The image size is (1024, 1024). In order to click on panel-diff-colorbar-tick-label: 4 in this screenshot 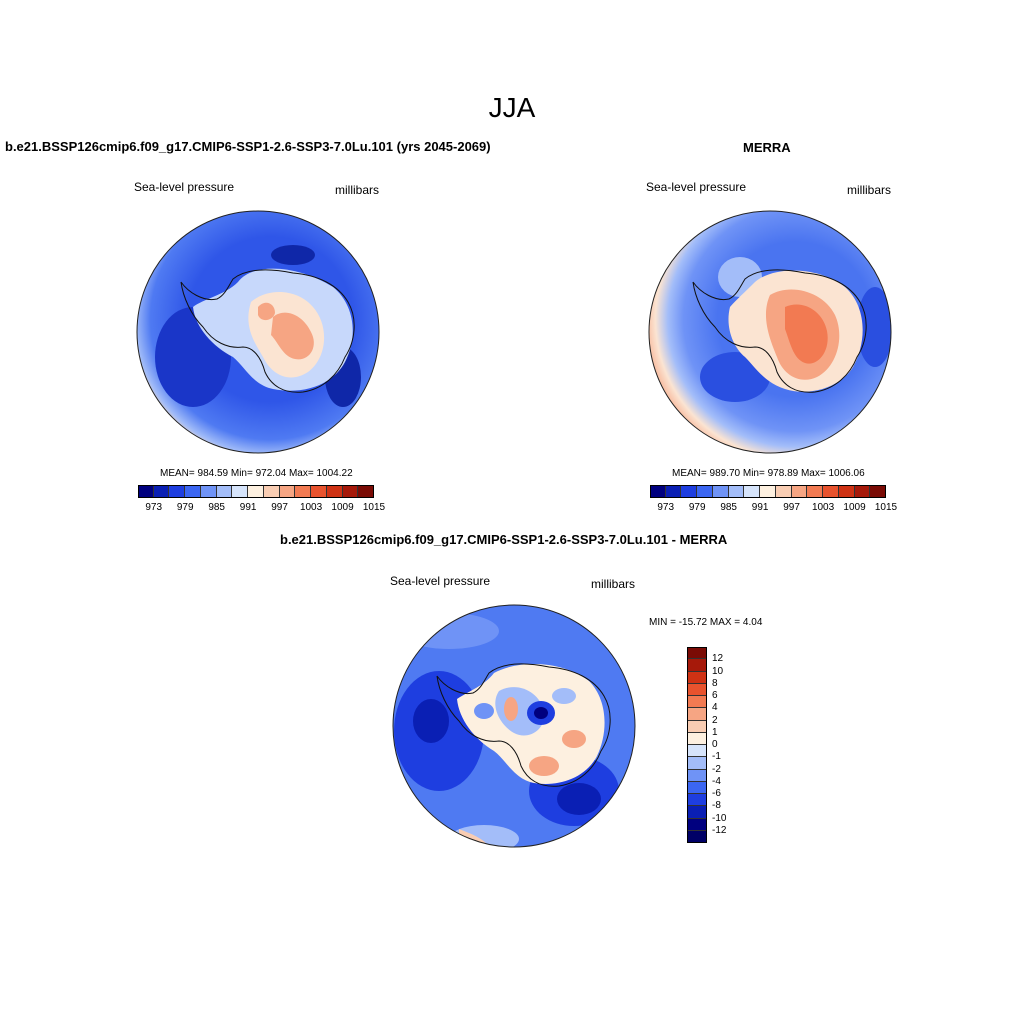, I will do `click(715, 708)`.